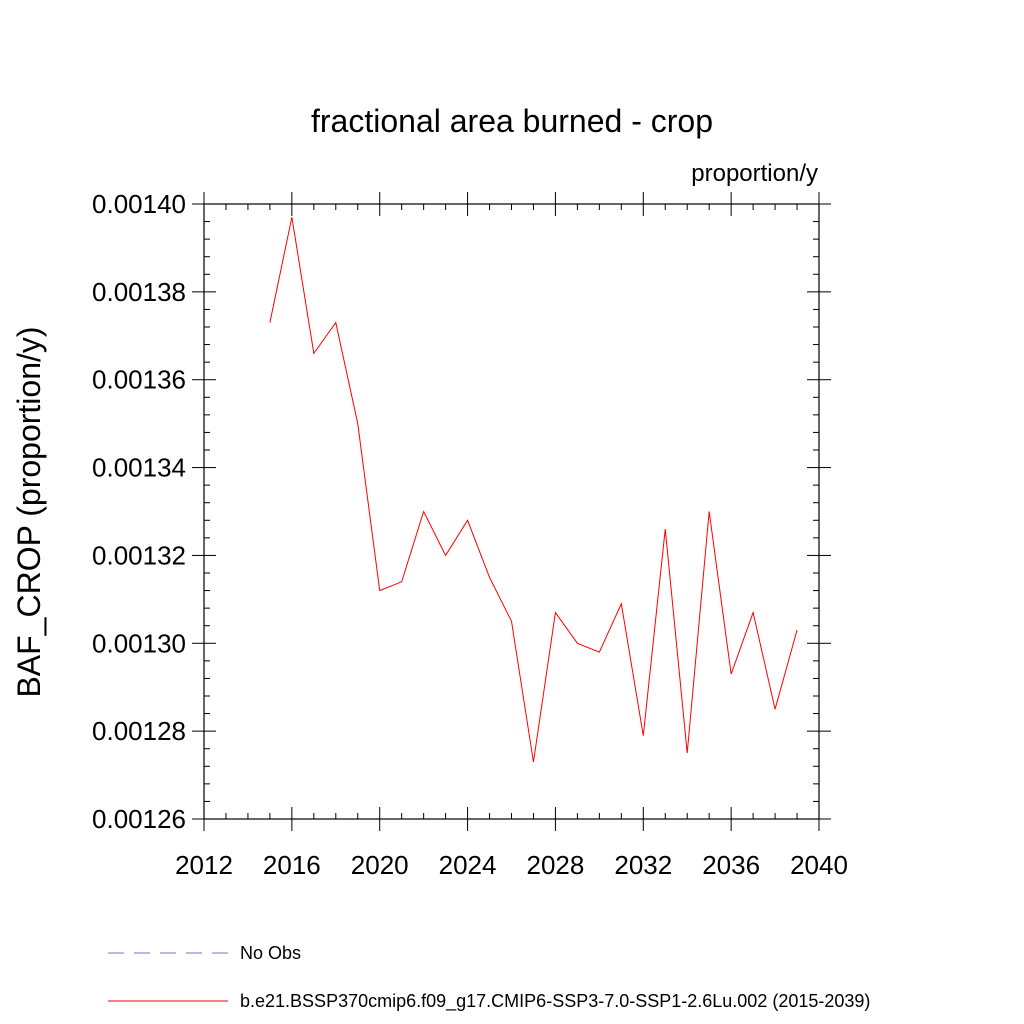  What do you see at coordinates (139, 204) in the screenshot?
I see `y-tick-label: 0.00140` at bounding box center [139, 204].